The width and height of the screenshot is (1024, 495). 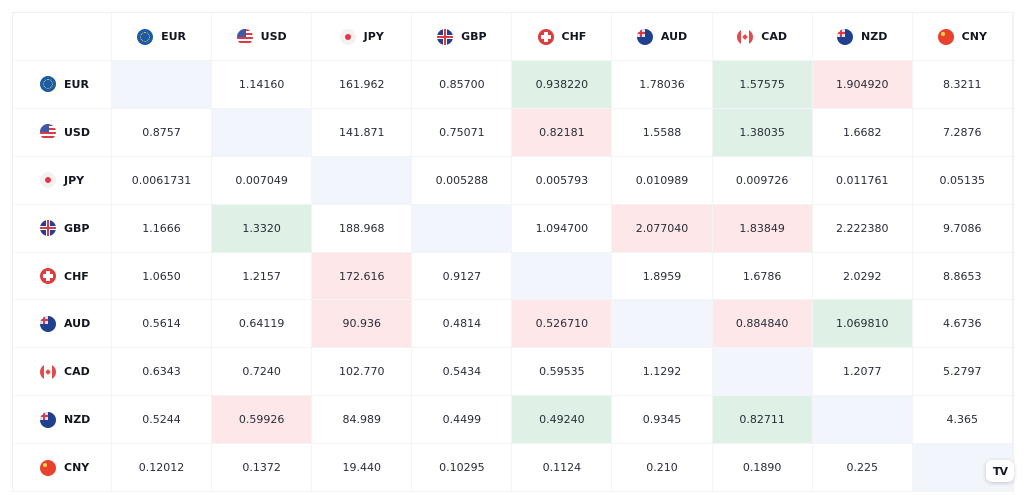 I want to click on rate-cell-cny-aud: 0.210, so click(x=662, y=468).